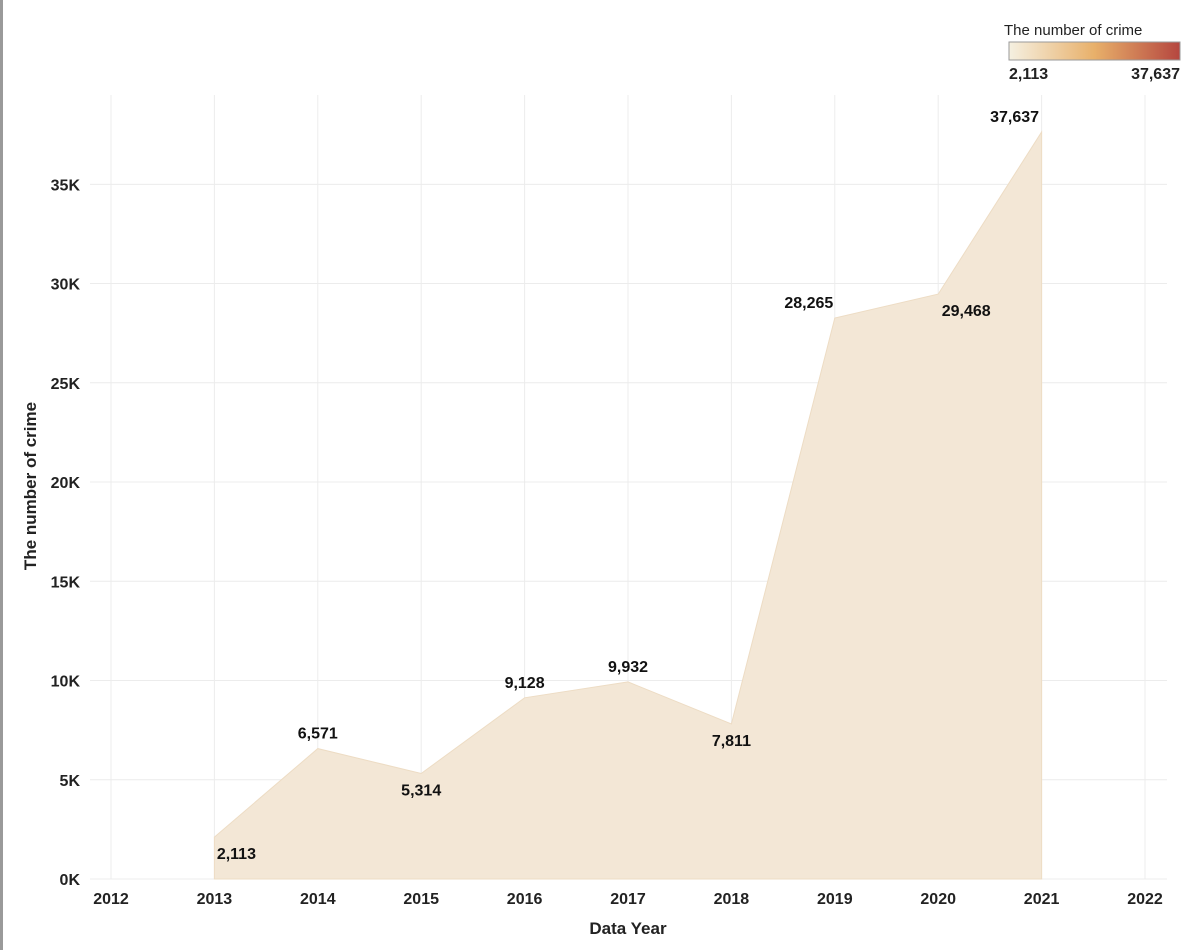 This screenshot has width=1194, height=950. What do you see at coordinates (835, 899) in the screenshot?
I see `x-tick-label-7: 2019` at bounding box center [835, 899].